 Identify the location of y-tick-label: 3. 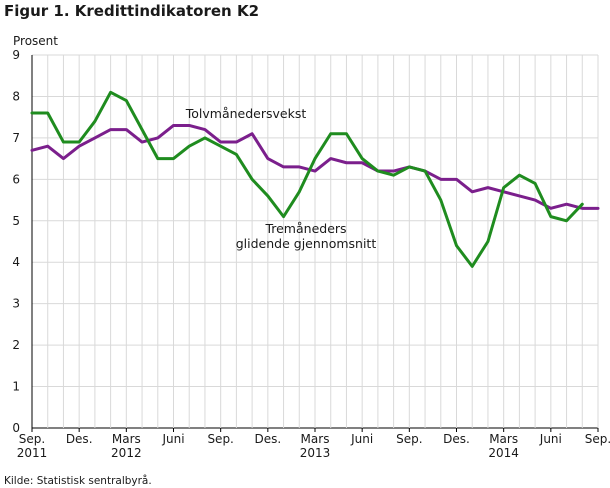
(16, 304).